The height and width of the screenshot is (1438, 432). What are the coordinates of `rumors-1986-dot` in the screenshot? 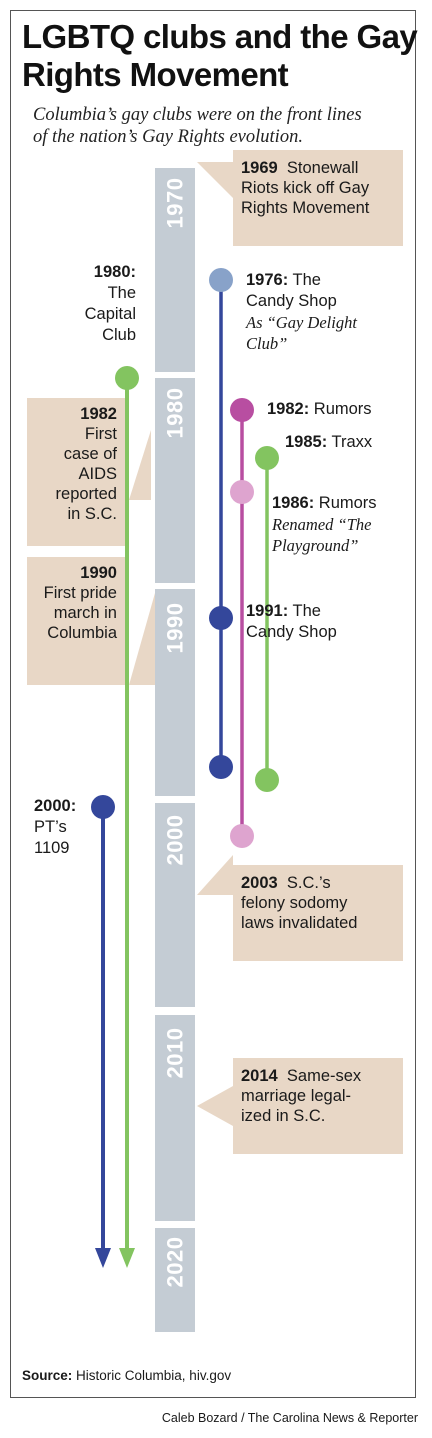 It's located at (242, 492).